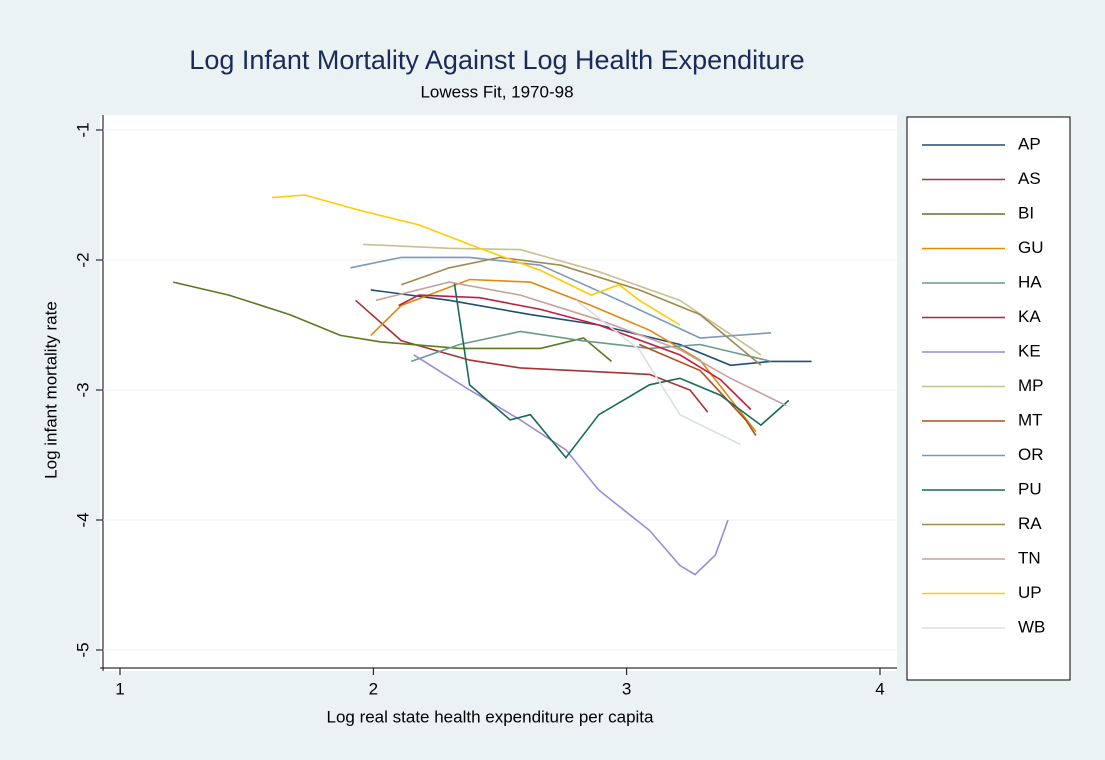 This screenshot has width=1105, height=760. I want to click on y-axis-label: Log infant mortality rate, so click(50, 390).